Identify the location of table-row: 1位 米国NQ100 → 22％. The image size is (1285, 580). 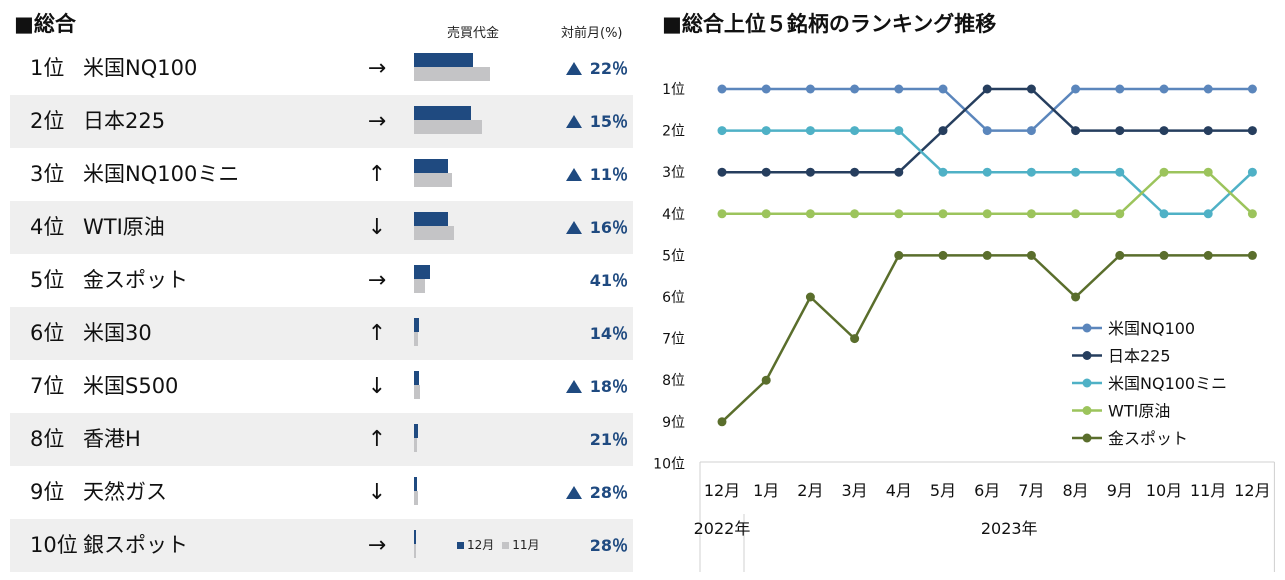
(321, 68).